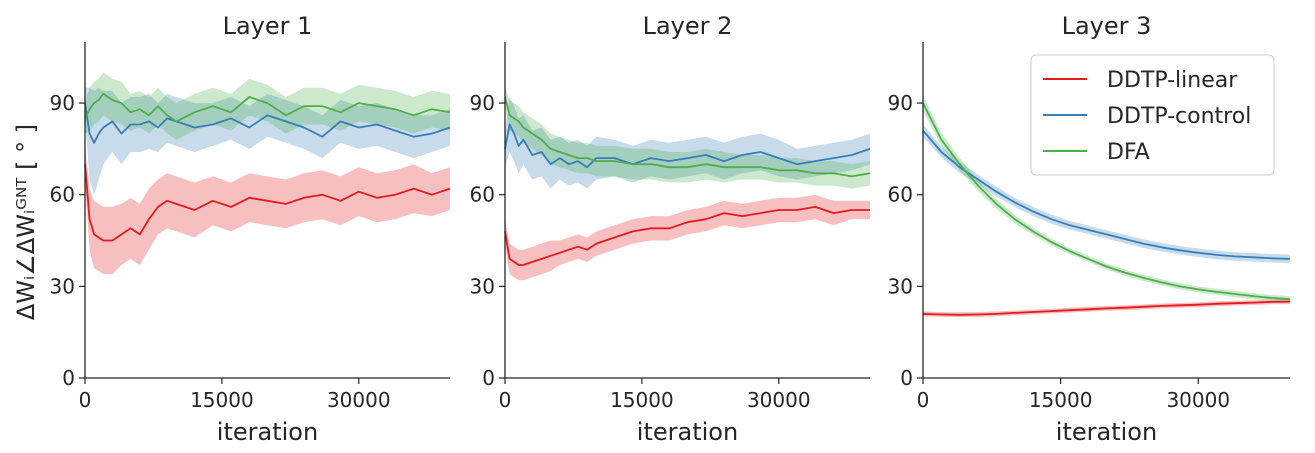 Image resolution: width=1315 pixels, height=453 pixels. Describe the element at coordinates (1179, 116) in the screenshot. I see `legend-label: DDTP-control` at that location.